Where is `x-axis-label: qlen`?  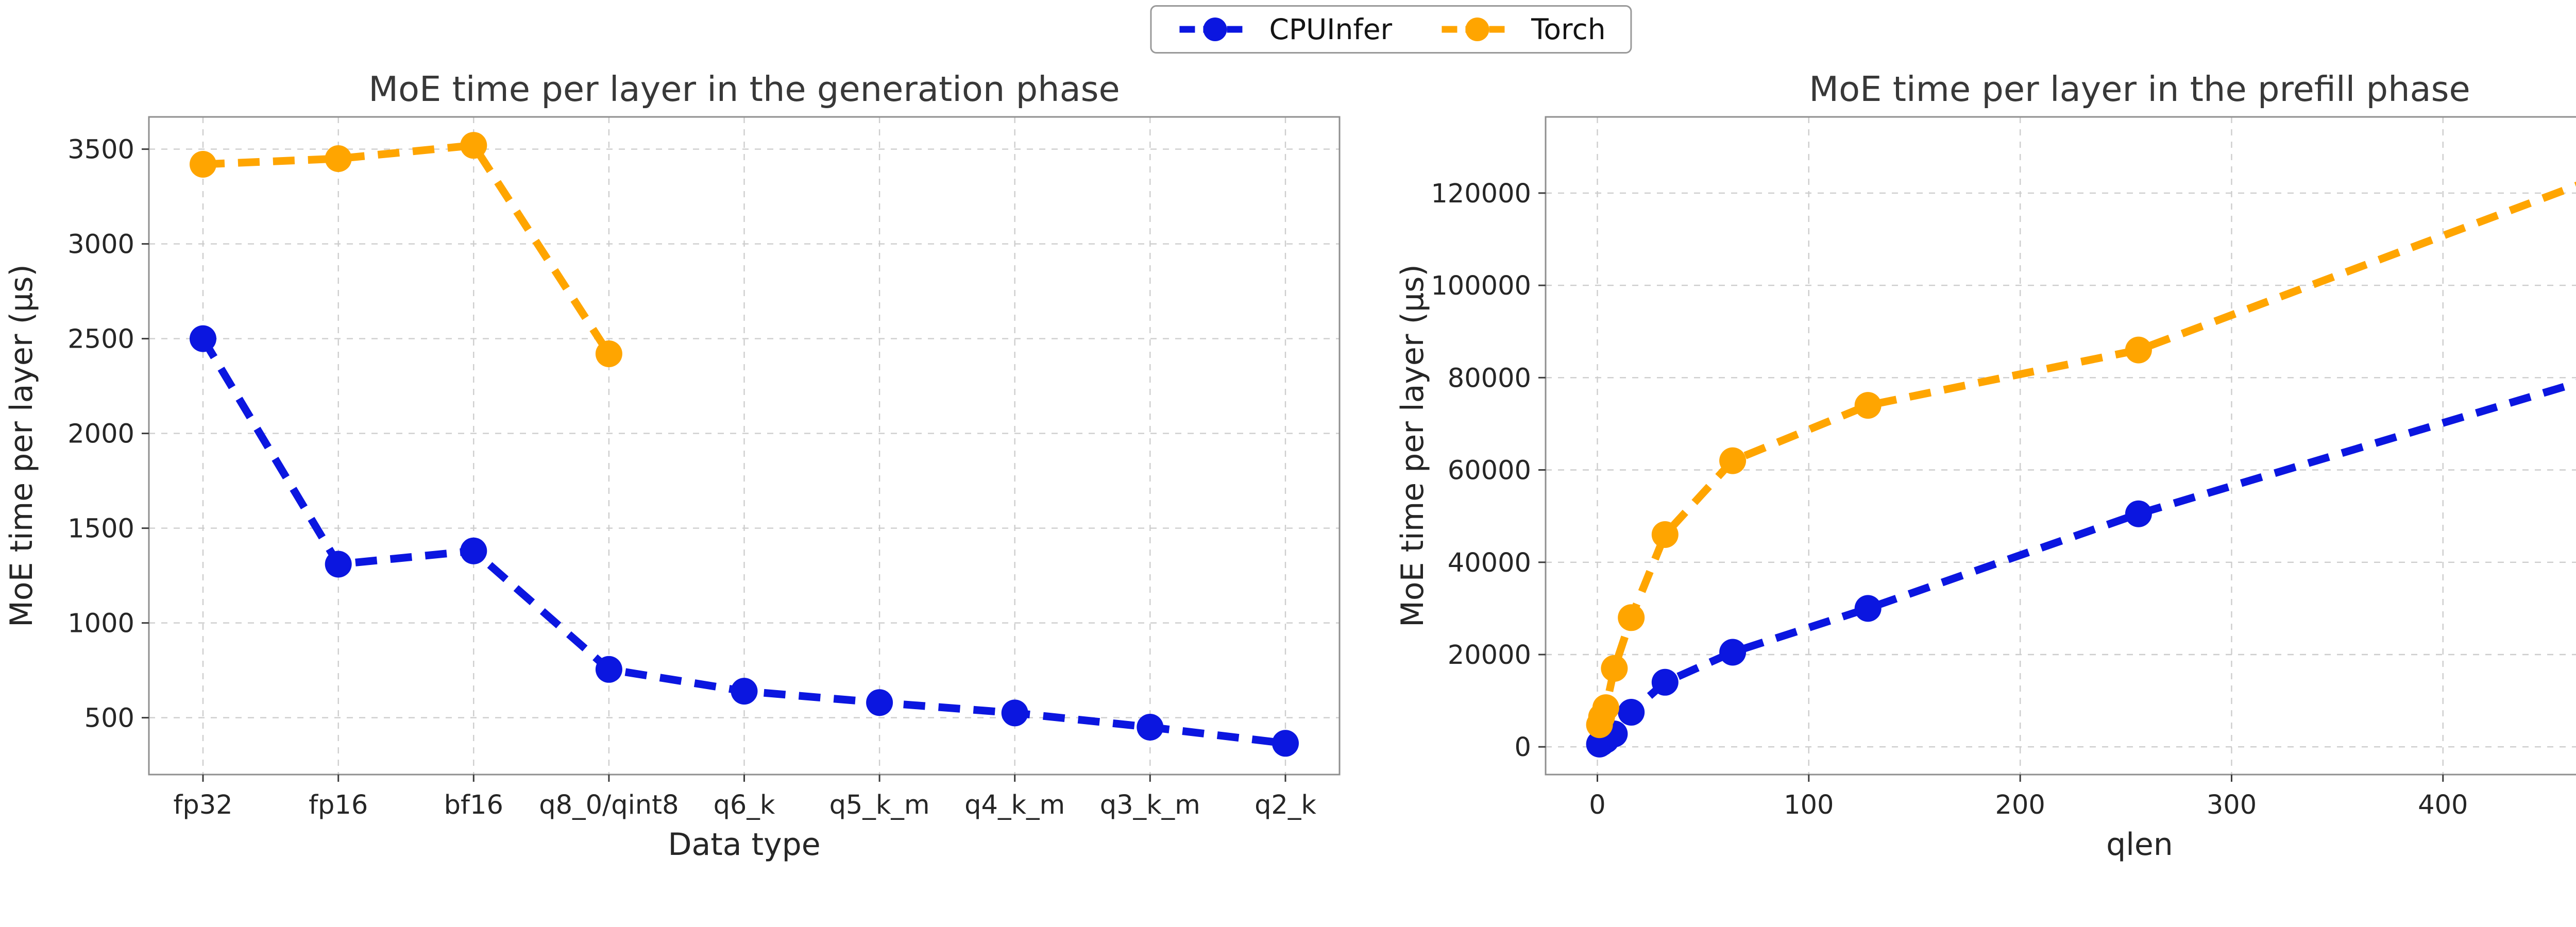
x-axis-label: qlen is located at coordinates (2139, 845).